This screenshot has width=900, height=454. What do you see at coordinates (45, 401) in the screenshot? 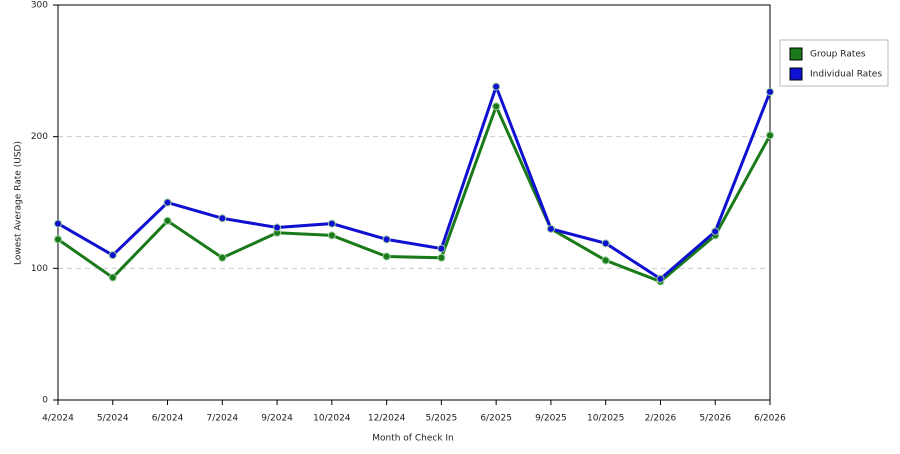
I see `y-tick-label: 0` at bounding box center [45, 401].